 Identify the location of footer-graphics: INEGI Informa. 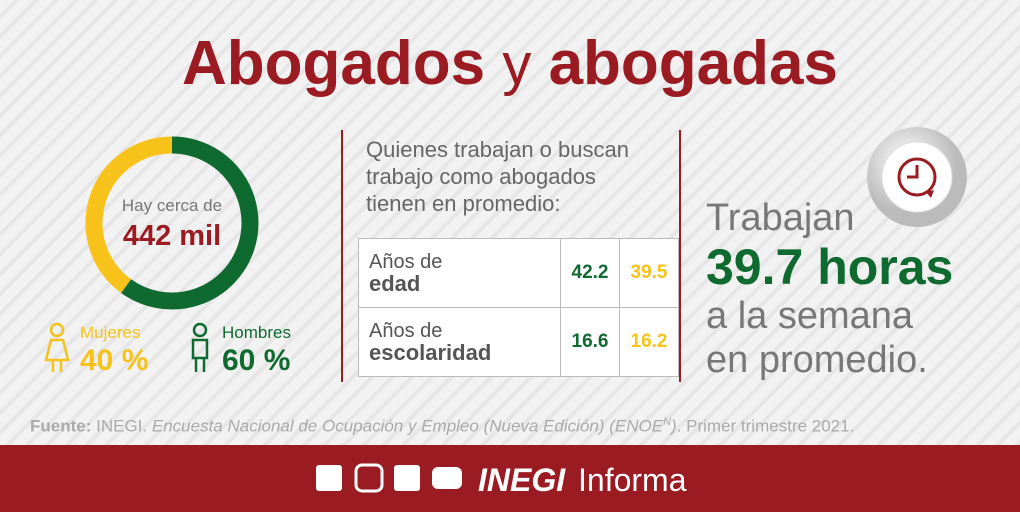
(501, 480).